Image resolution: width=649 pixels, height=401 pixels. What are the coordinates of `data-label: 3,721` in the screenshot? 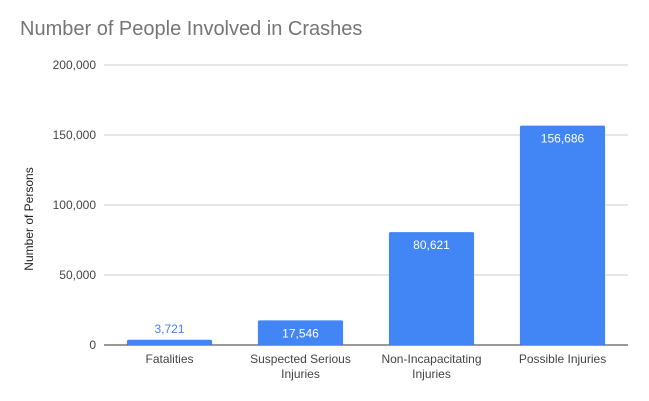 It's located at (169, 329).